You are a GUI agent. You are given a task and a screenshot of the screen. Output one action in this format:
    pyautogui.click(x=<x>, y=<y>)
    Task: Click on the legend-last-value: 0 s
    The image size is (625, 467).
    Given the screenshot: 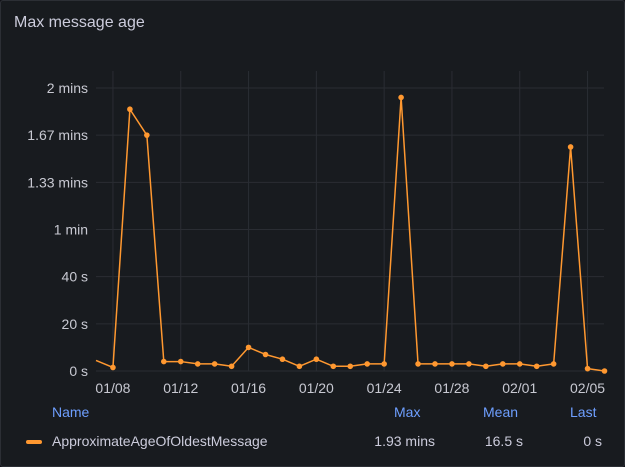 What is the action you would take?
    pyautogui.click(x=592, y=441)
    